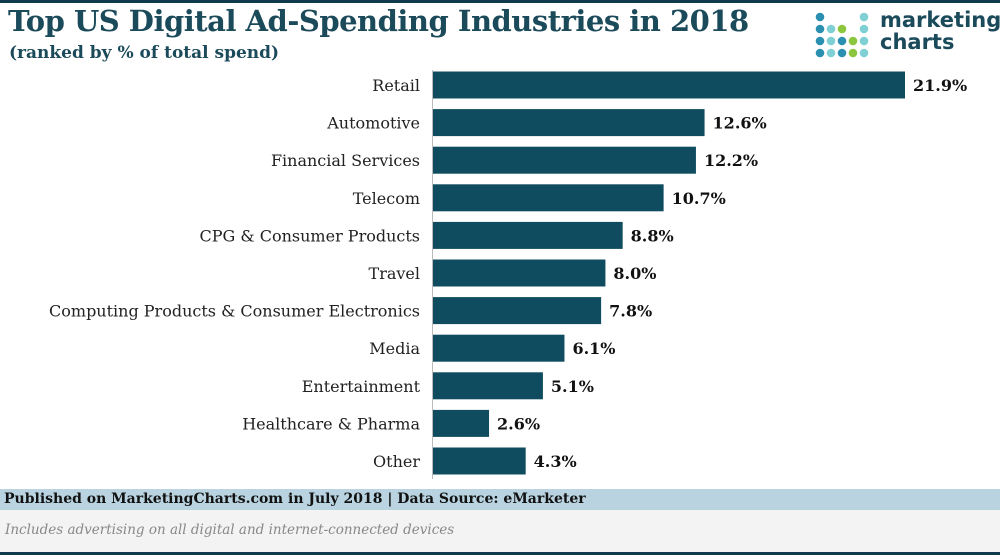 This screenshot has height=555, width=1000. I want to click on value-label: 21.9%, so click(940, 85).